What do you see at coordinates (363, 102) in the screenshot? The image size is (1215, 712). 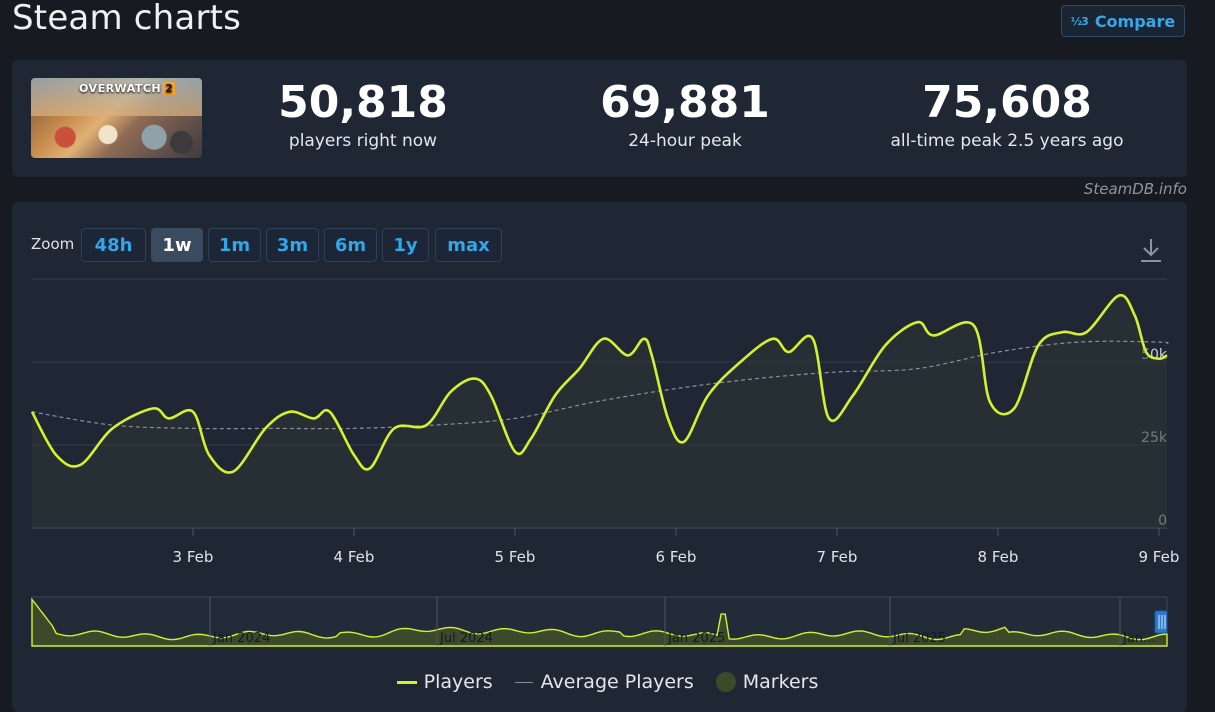 I see `stat-value: 50,818` at bounding box center [363, 102].